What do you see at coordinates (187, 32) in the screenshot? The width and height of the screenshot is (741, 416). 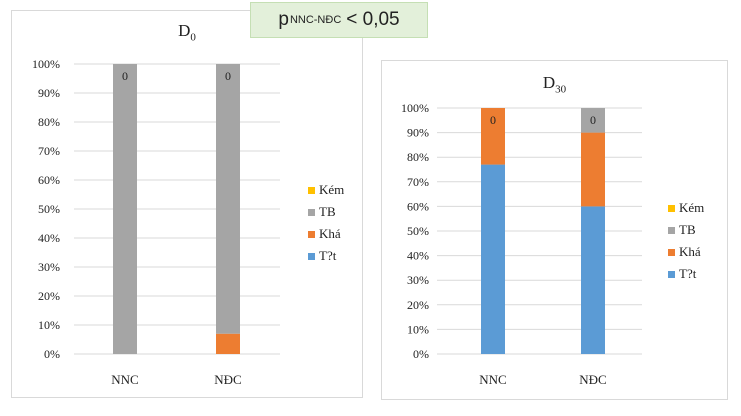 I see `chart-title: D0` at bounding box center [187, 32].